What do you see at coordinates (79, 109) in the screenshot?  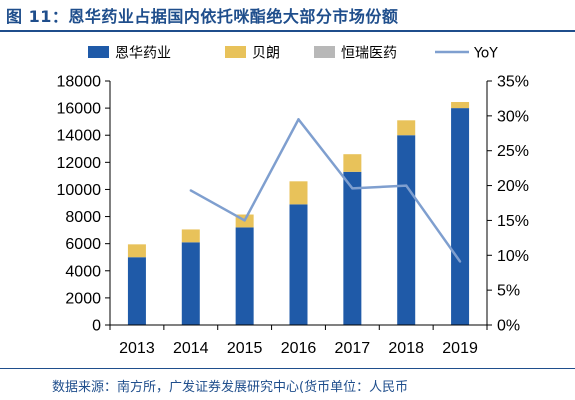 I see `y-left-tick-label: 16000` at bounding box center [79, 109].